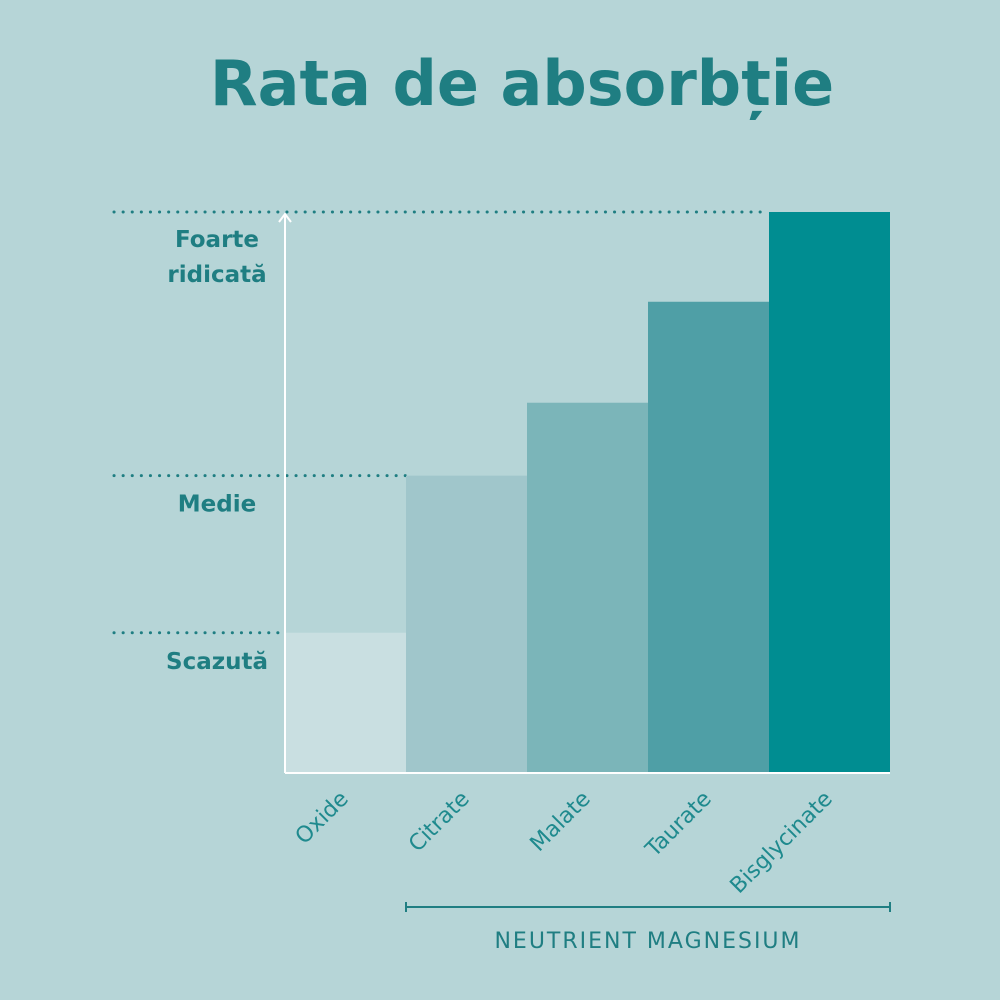 This screenshot has height=1000, width=1000. What do you see at coordinates (587, 587) in the screenshot?
I see `bar-malate` at bounding box center [587, 587].